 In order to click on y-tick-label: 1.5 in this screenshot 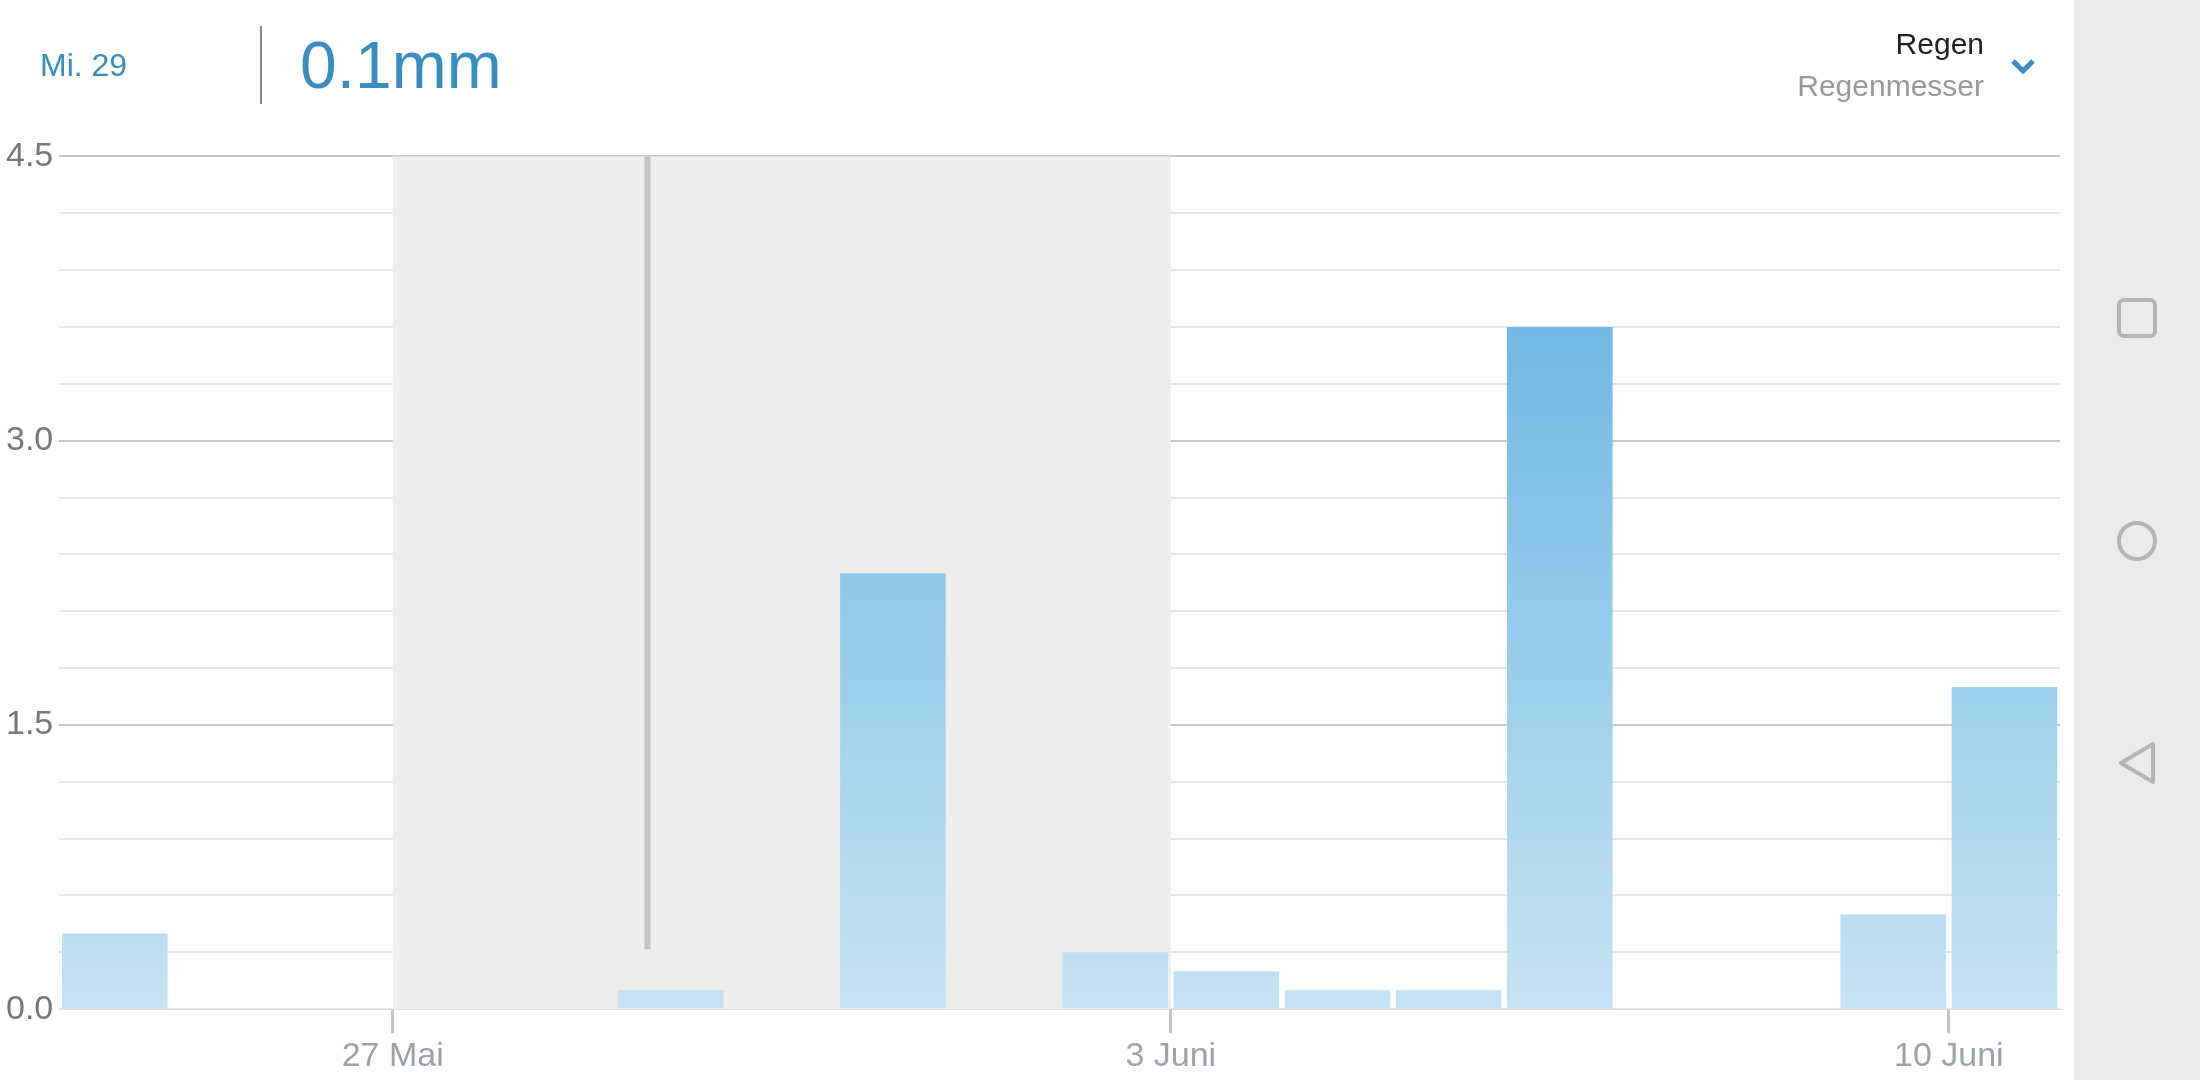, I will do `click(30, 722)`.